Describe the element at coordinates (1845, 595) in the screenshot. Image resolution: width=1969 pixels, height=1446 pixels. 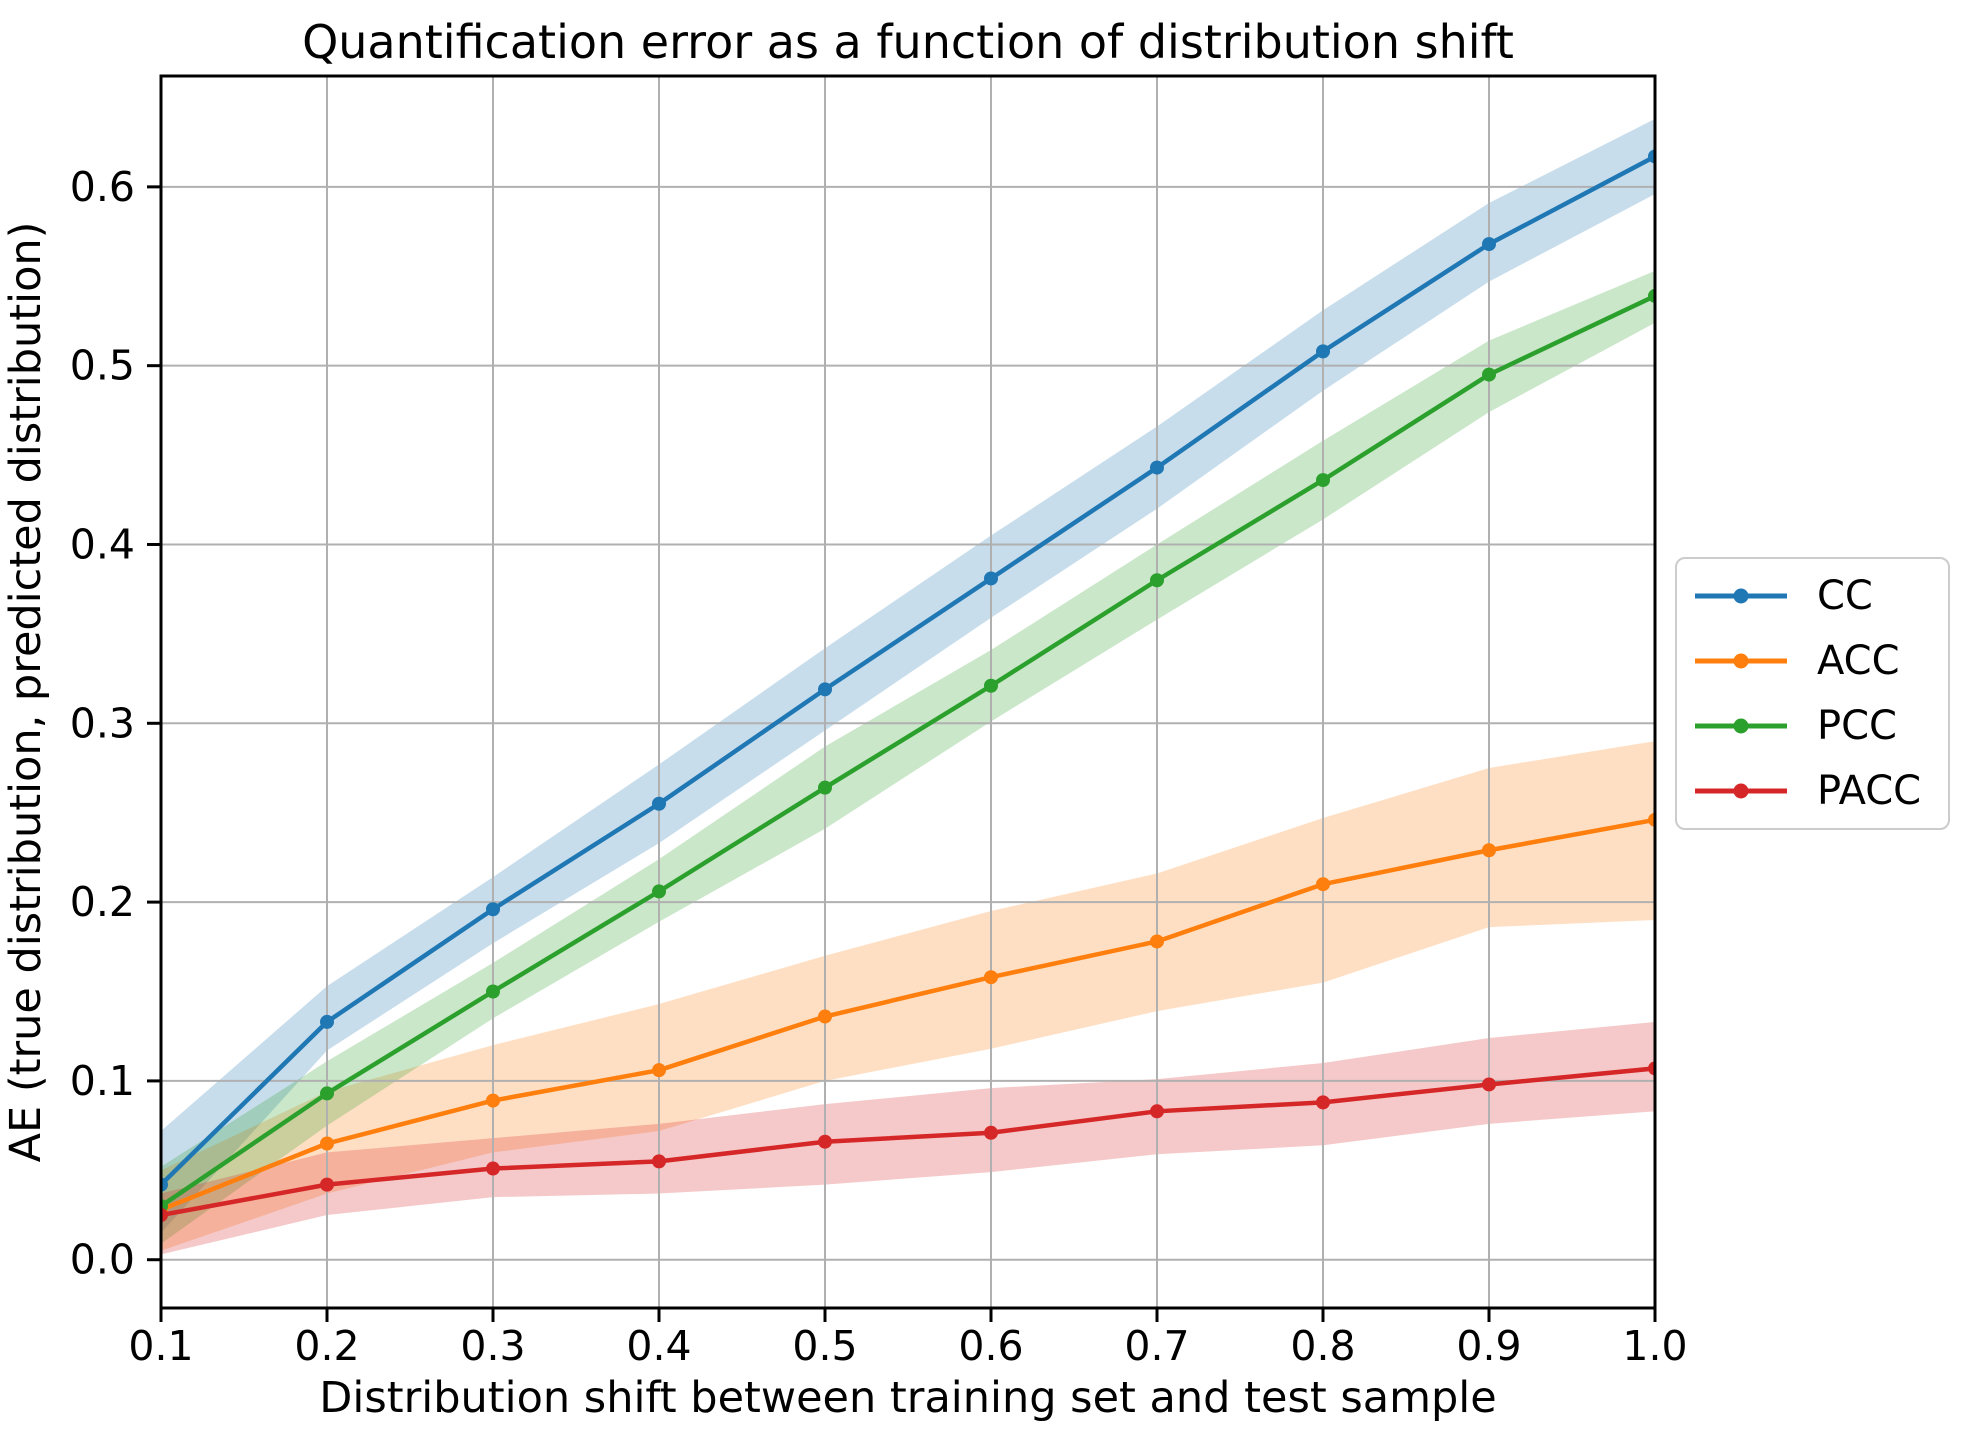
I see `legend-label-cc: CC` at that location.